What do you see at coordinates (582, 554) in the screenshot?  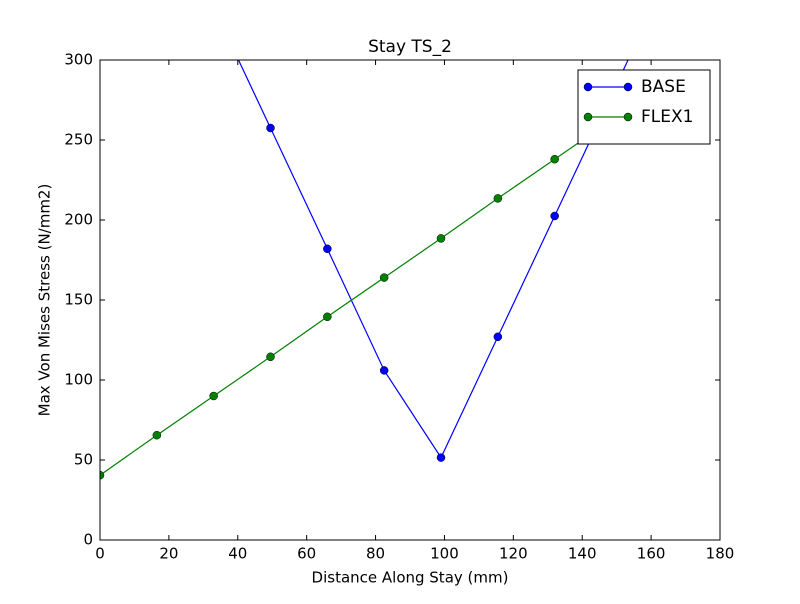 I see `x-tick-label: 140` at bounding box center [582, 554].